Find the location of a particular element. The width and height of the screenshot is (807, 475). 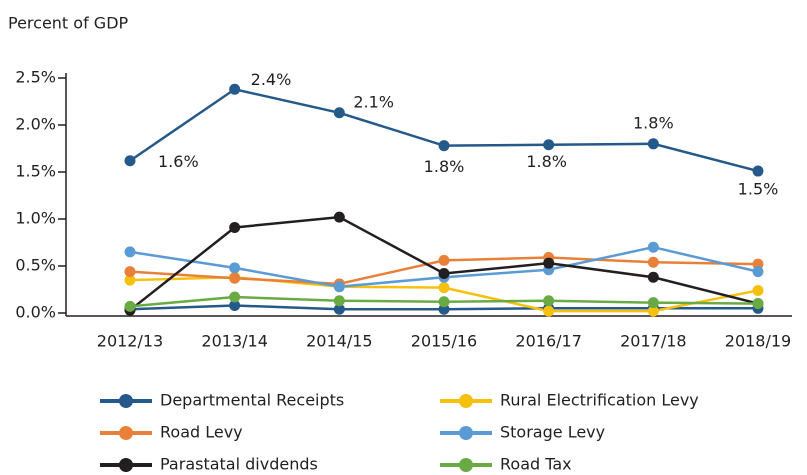

x-tick-label: 2018/19 is located at coordinates (758, 341).